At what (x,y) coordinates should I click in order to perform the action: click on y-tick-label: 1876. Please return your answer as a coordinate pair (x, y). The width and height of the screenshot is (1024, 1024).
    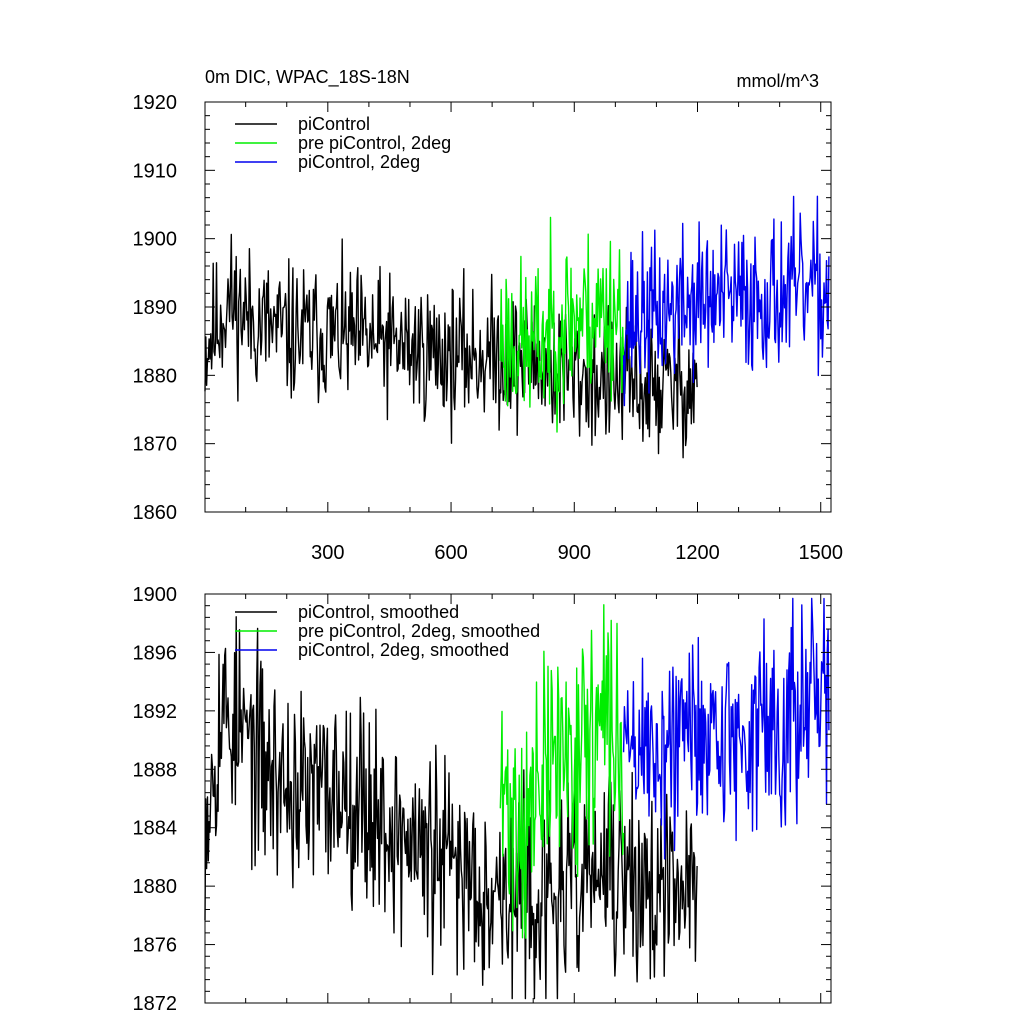
    Looking at the image, I should click on (155, 946).